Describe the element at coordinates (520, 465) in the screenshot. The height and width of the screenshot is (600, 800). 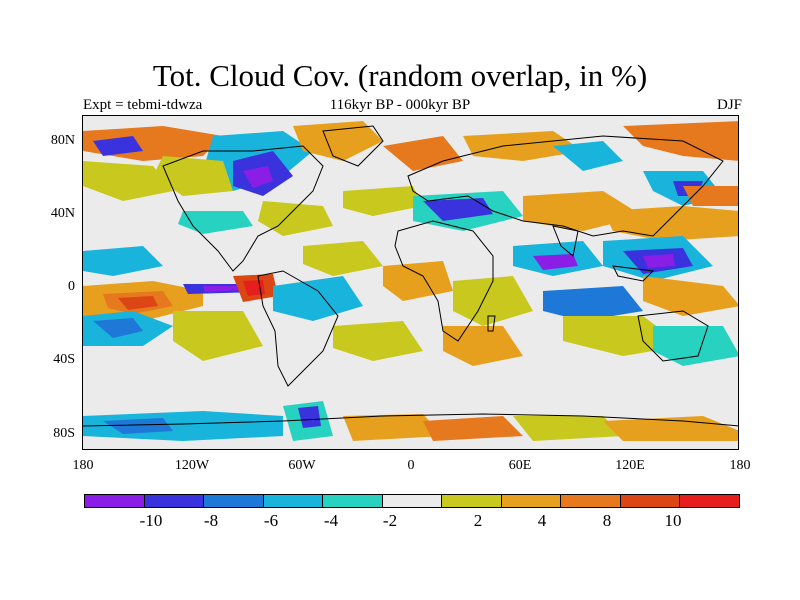
I see `lon-label-60e: 60E` at that location.